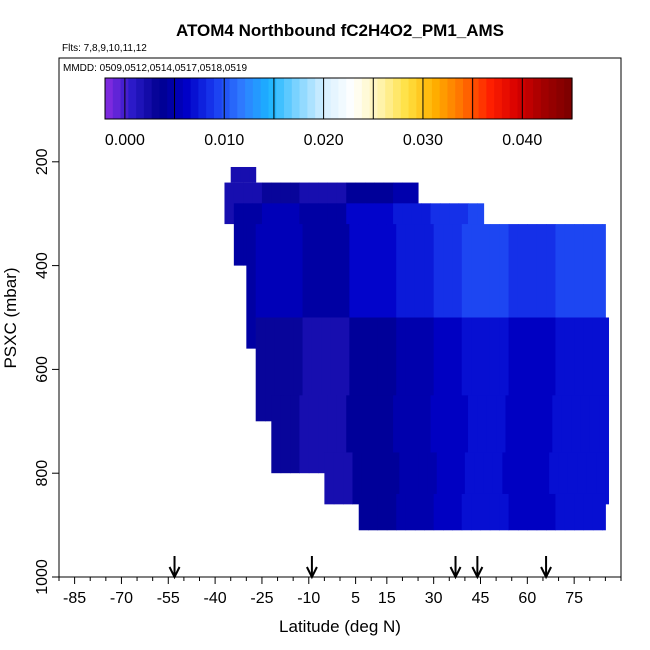 The width and height of the screenshot is (650, 650). What do you see at coordinates (308, 598) in the screenshot?
I see `x-tick-label: -10` at bounding box center [308, 598].